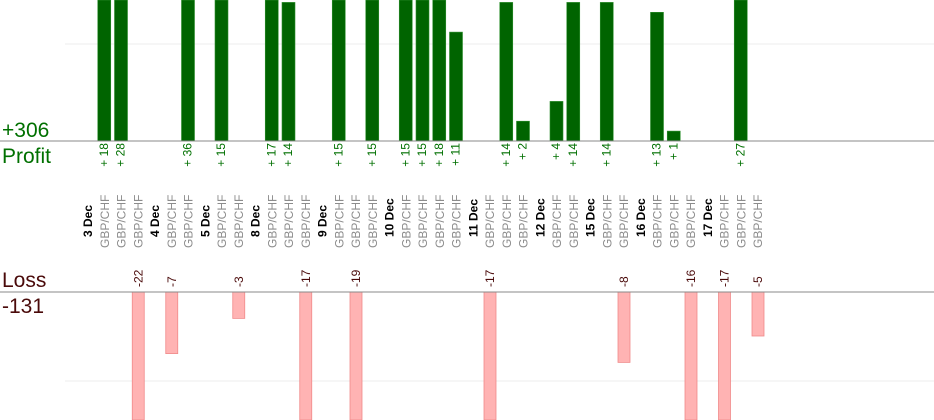 The height and width of the screenshot is (420, 934). Describe the element at coordinates (624, 281) in the screenshot. I see `loss-value-label: -8` at that location.